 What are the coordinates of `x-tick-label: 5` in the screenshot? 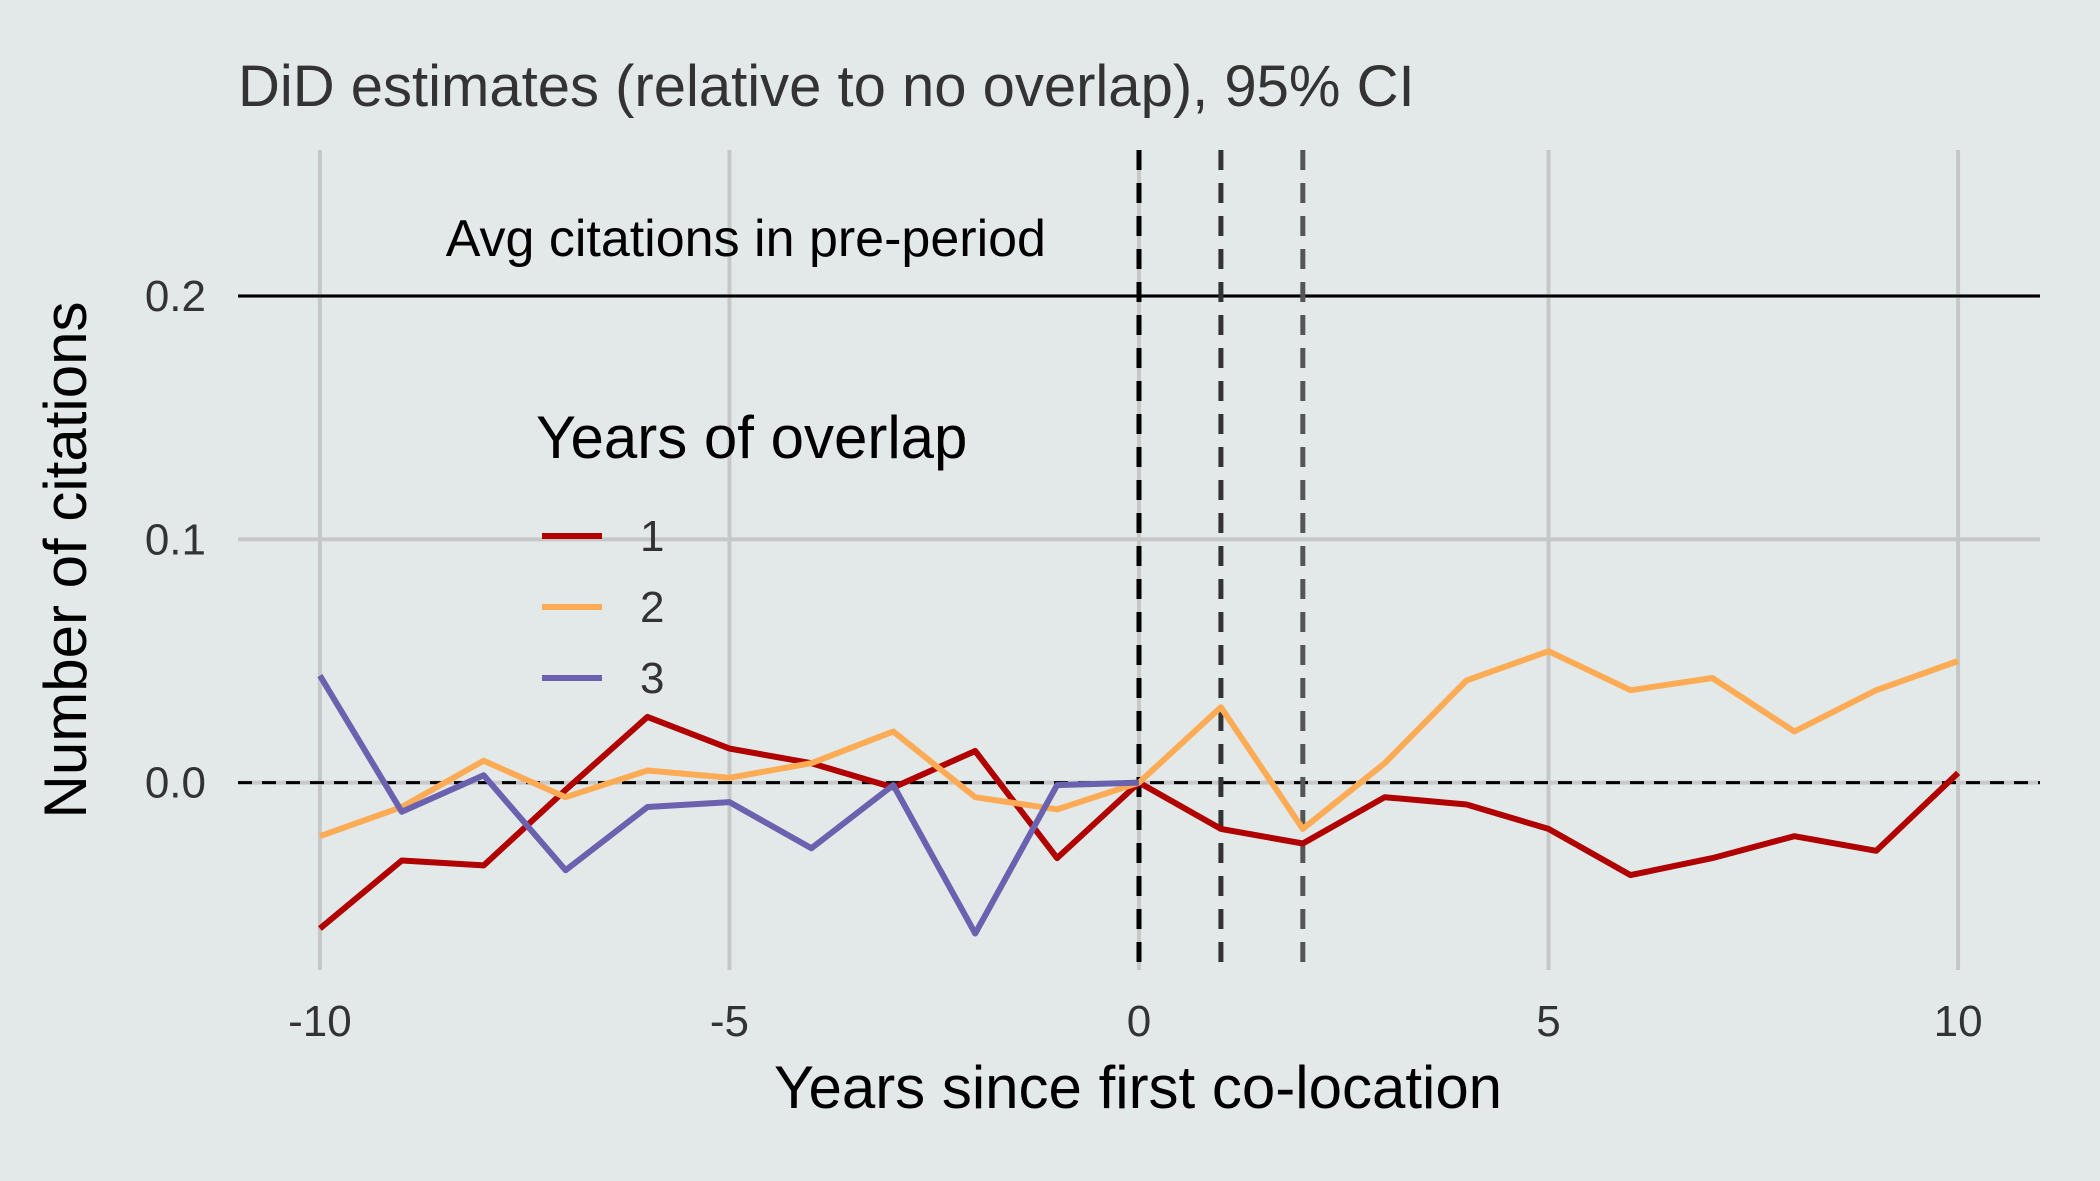 It's located at (1548, 1021).